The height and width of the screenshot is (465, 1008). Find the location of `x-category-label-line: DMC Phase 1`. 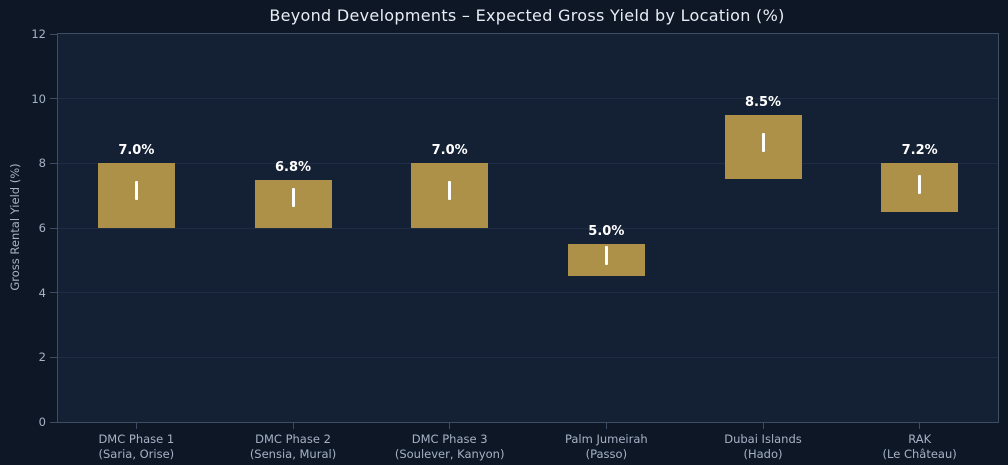

x-category-label-line: DMC Phase 1 is located at coordinates (136, 439).